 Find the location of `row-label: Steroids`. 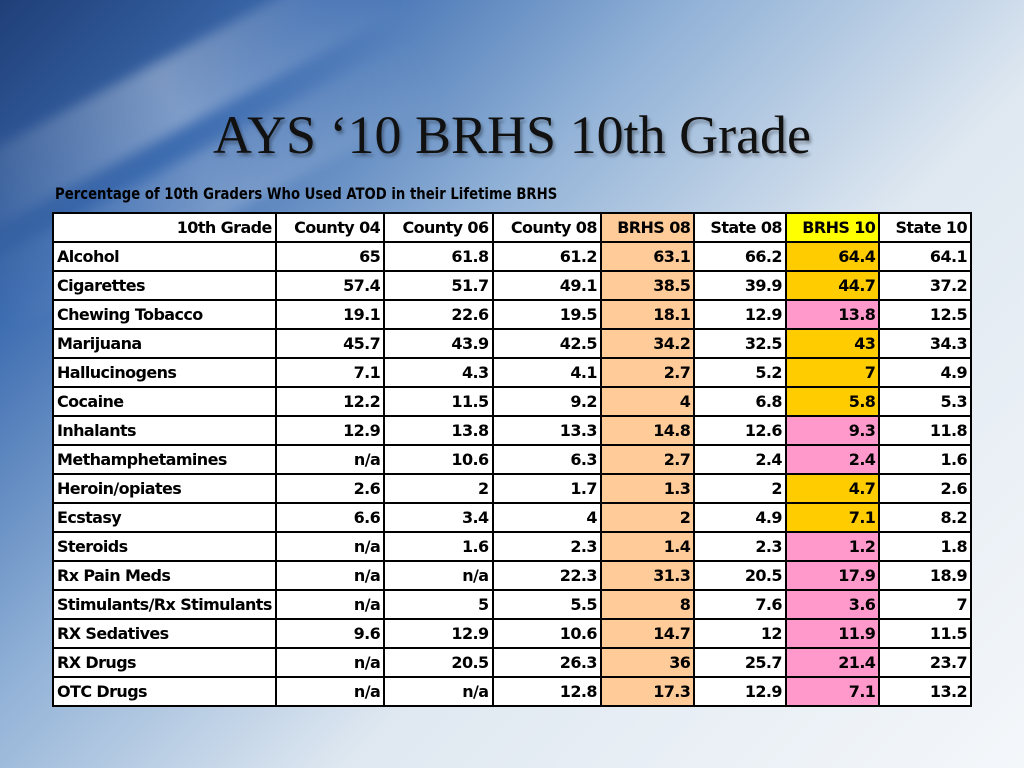

row-label: Steroids is located at coordinates (164, 546).